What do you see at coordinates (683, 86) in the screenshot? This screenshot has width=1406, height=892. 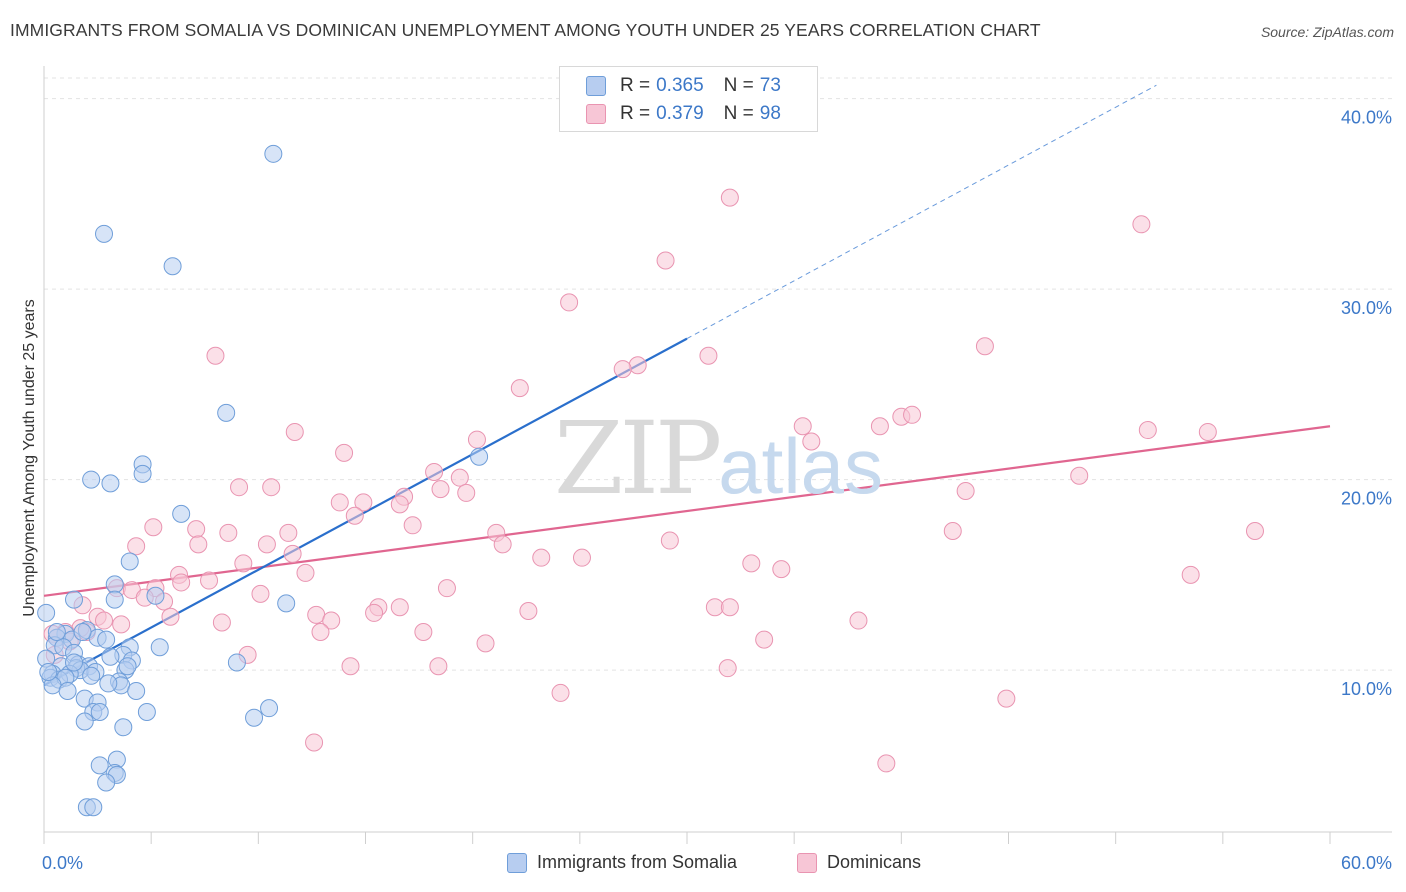 I see `legend-row-somalia: R = 0.365 N = 73` at bounding box center [683, 86].